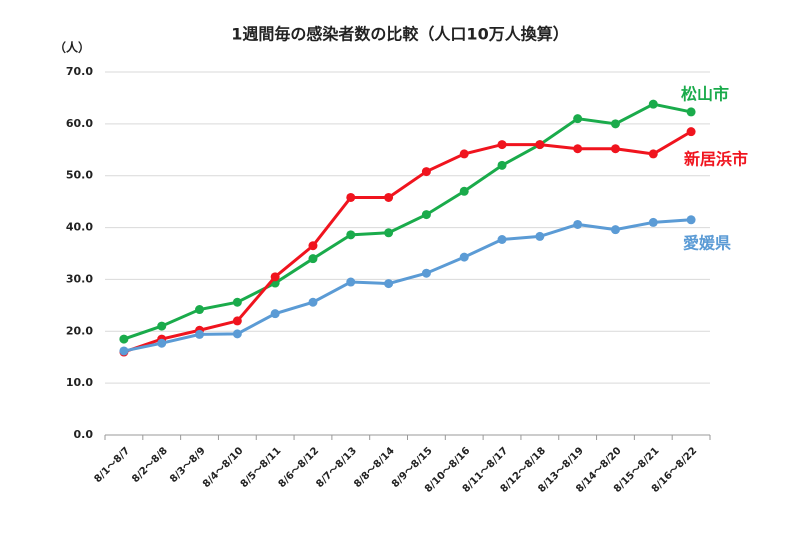 The image size is (800, 546). Describe the element at coordinates (72, 47) in the screenshot. I see `y-axis-unit: （人）` at that location.